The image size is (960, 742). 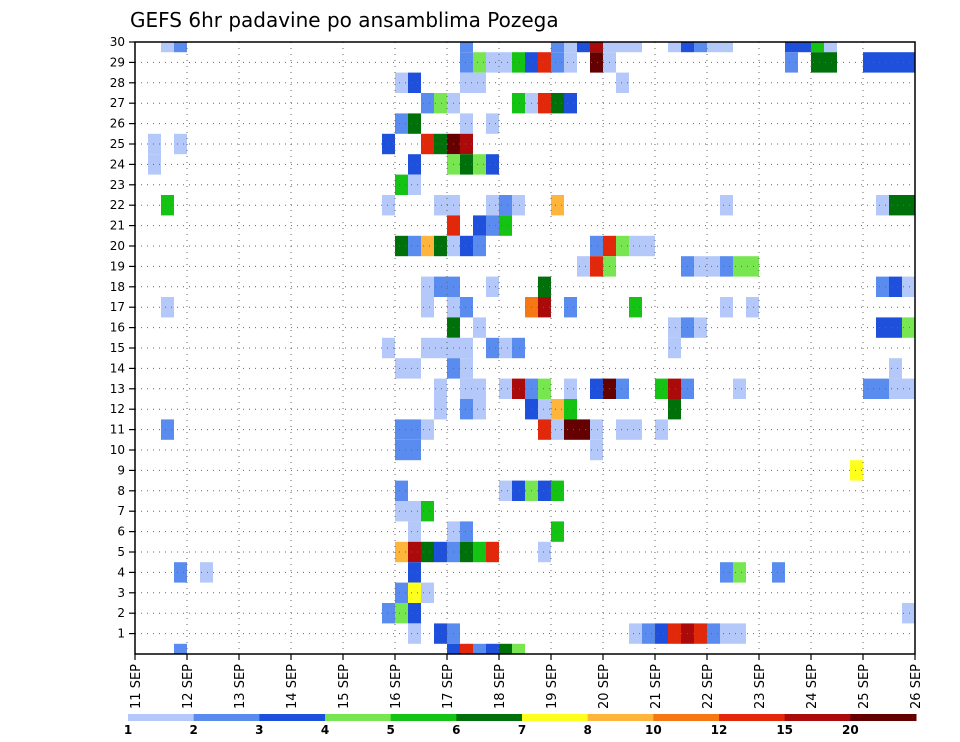 I want to click on y-tick-label: 12, so click(x=117, y=409).